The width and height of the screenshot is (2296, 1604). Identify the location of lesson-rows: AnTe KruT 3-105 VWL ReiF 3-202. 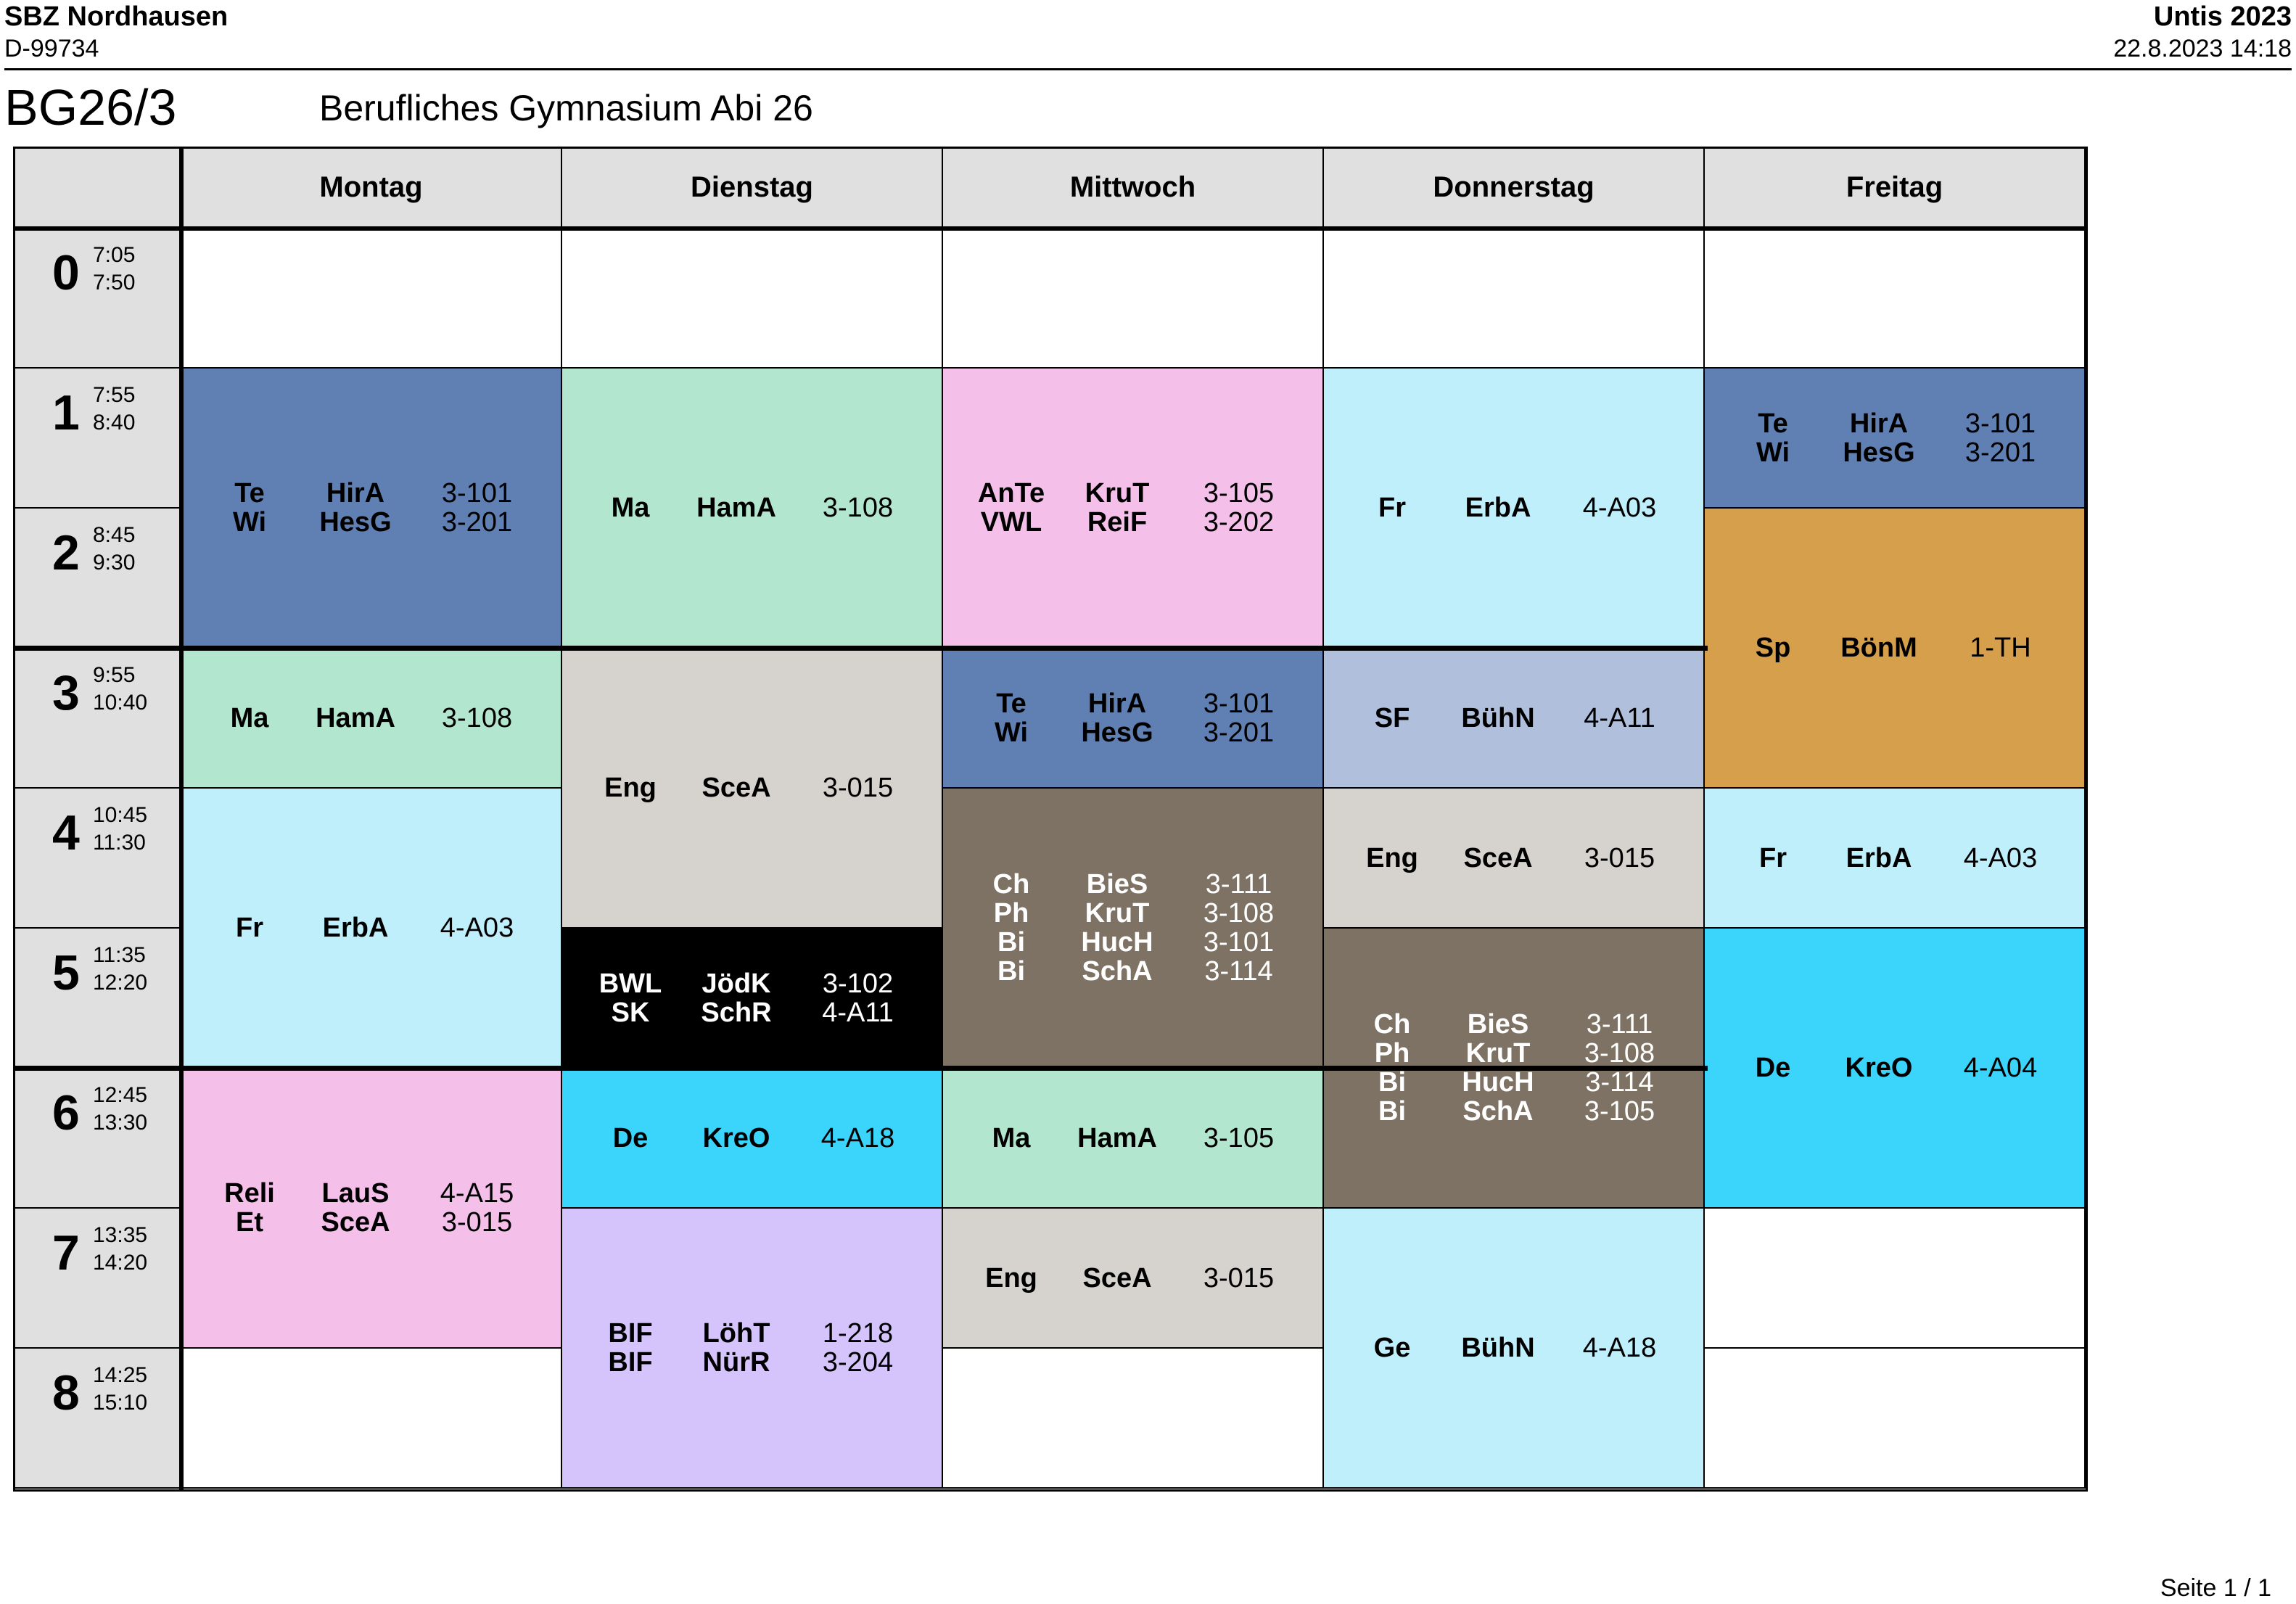
(1133, 508).